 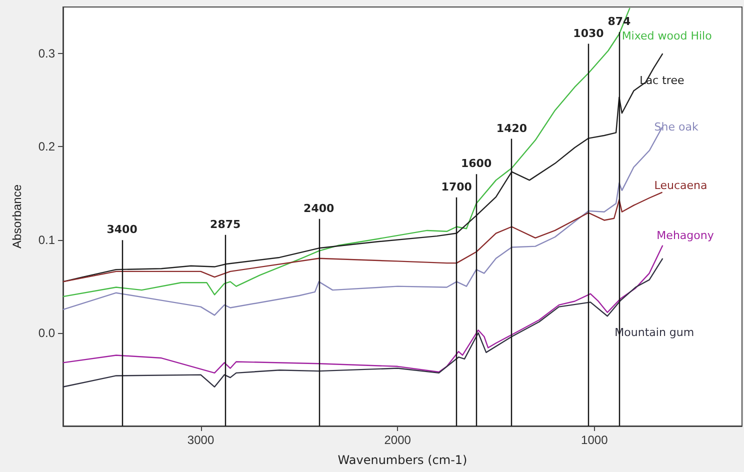 I want to click on ref-line-label: 3400, so click(x=122, y=229).